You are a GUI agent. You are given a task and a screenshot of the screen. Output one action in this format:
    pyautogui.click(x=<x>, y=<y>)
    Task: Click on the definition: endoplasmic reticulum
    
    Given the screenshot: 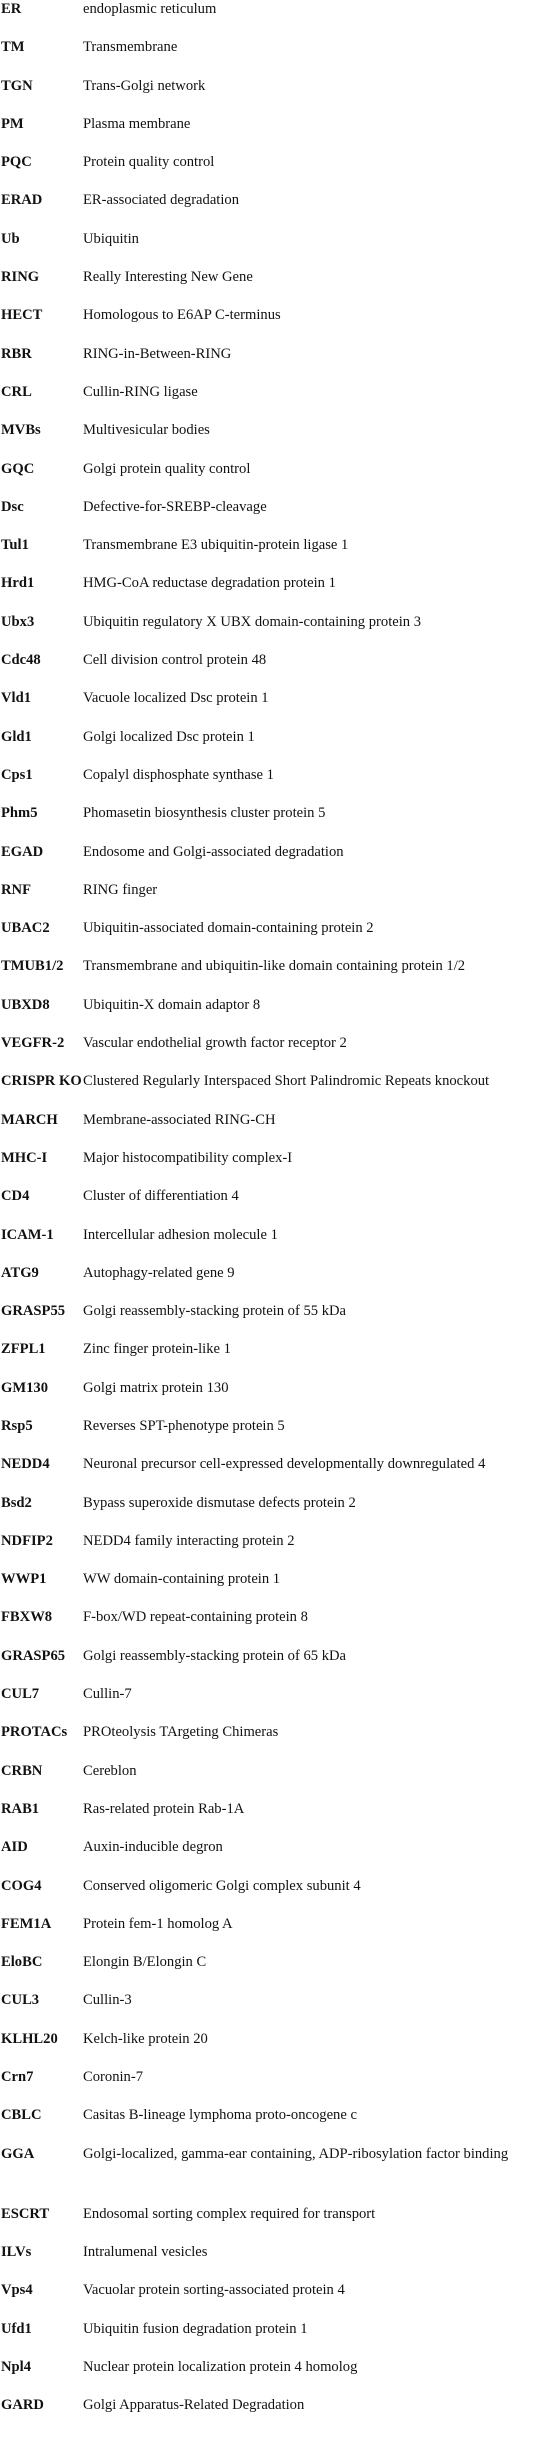 What is the action you would take?
    pyautogui.click(x=150, y=9)
    